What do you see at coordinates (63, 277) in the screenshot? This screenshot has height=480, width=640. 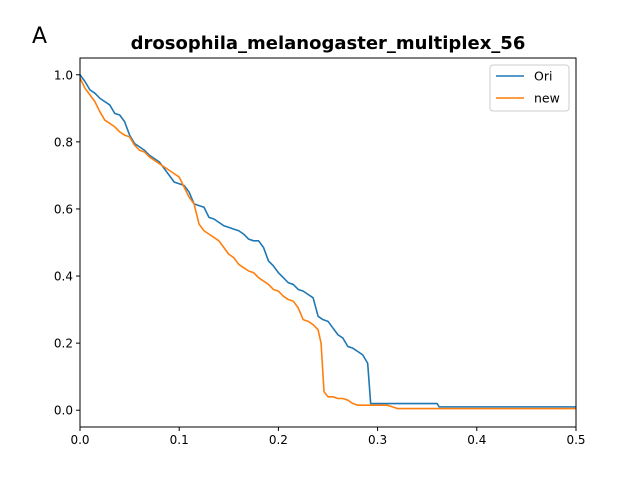 I see `y-tick-label: 0.4` at bounding box center [63, 277].